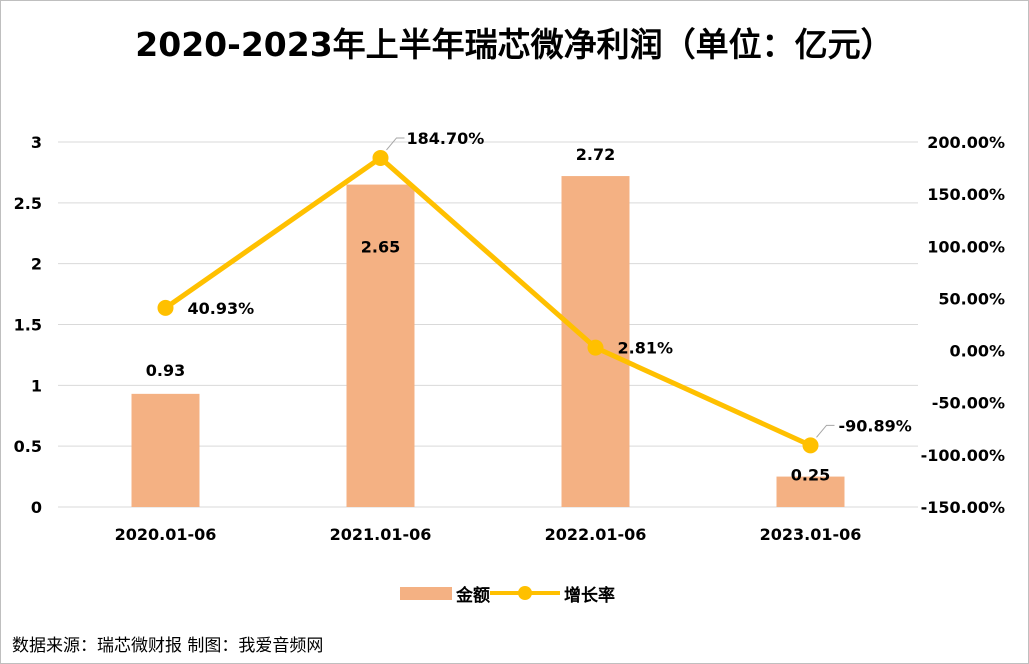 This screenshot has height=664, width=1029. I want to click on y-right-tick-label: -150.00%, so click(963, 507).